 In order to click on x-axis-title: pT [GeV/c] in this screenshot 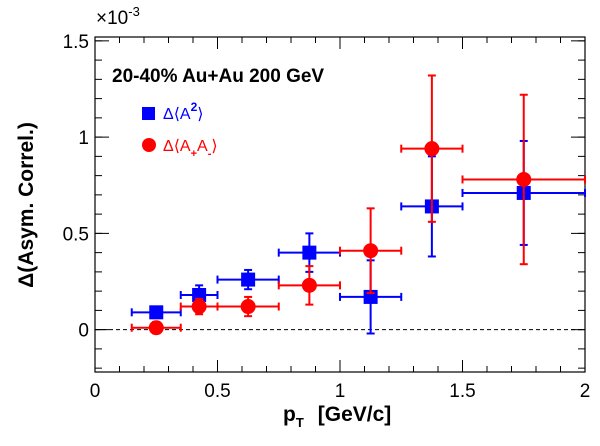, I will do `click(337, 416)`.